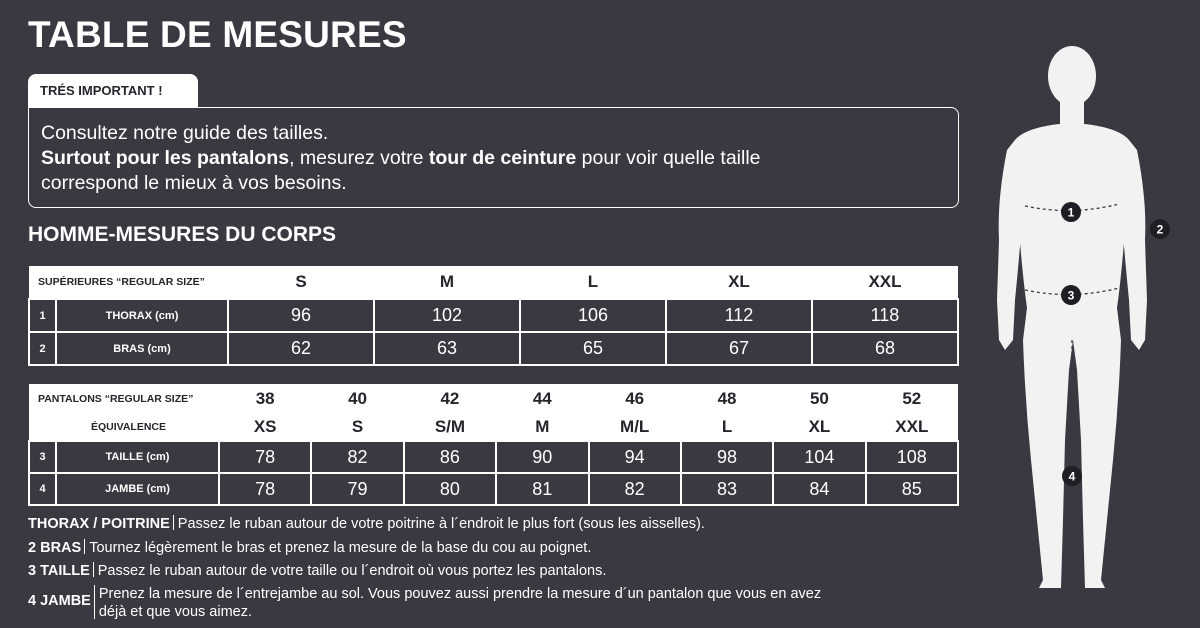 The image size is (1200, 628). I want to click on equiv-size: XS, so click(265, 427).